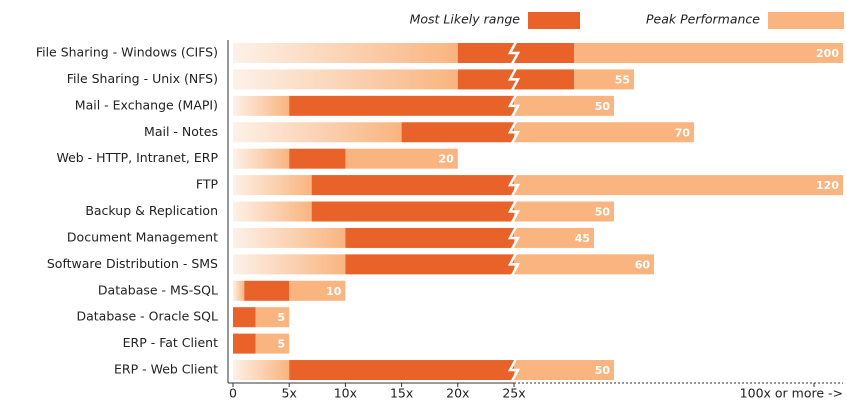 This screenshot has height=405, width=847. I want to click on value-label: 20, so click(446, 159).